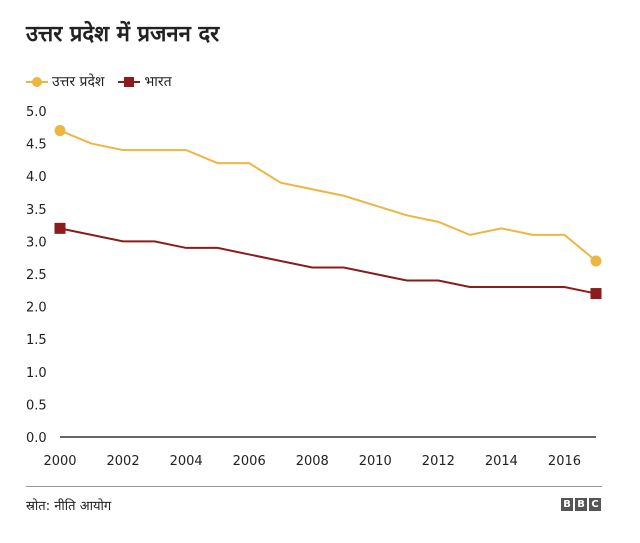  What do you see at coordinates (36, 340) in the screenshot?
I see `y-tick-label: 1.5` at bounding box center [36, 340].